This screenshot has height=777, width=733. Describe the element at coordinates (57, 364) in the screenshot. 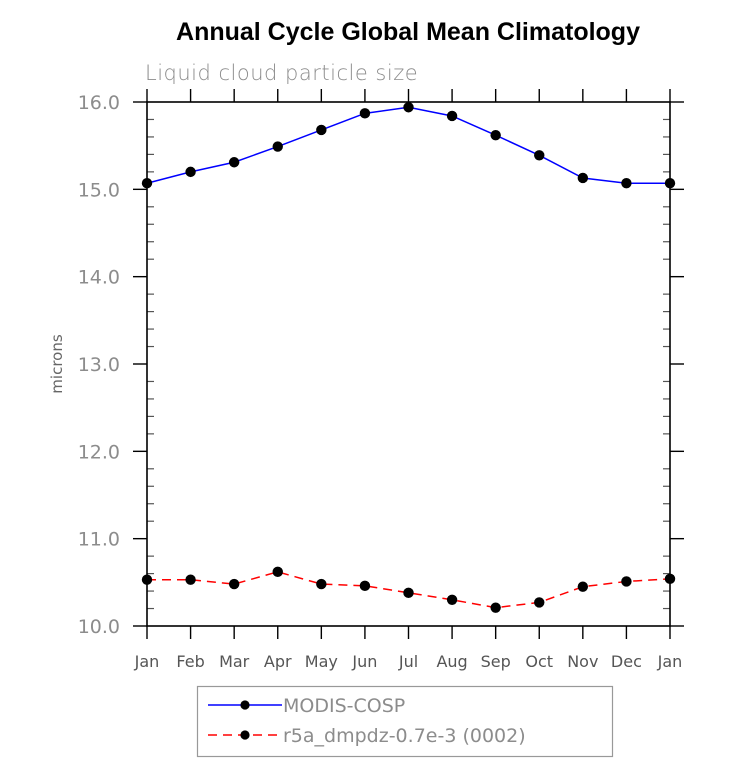

I see `y-axis-label: microns` at that location.